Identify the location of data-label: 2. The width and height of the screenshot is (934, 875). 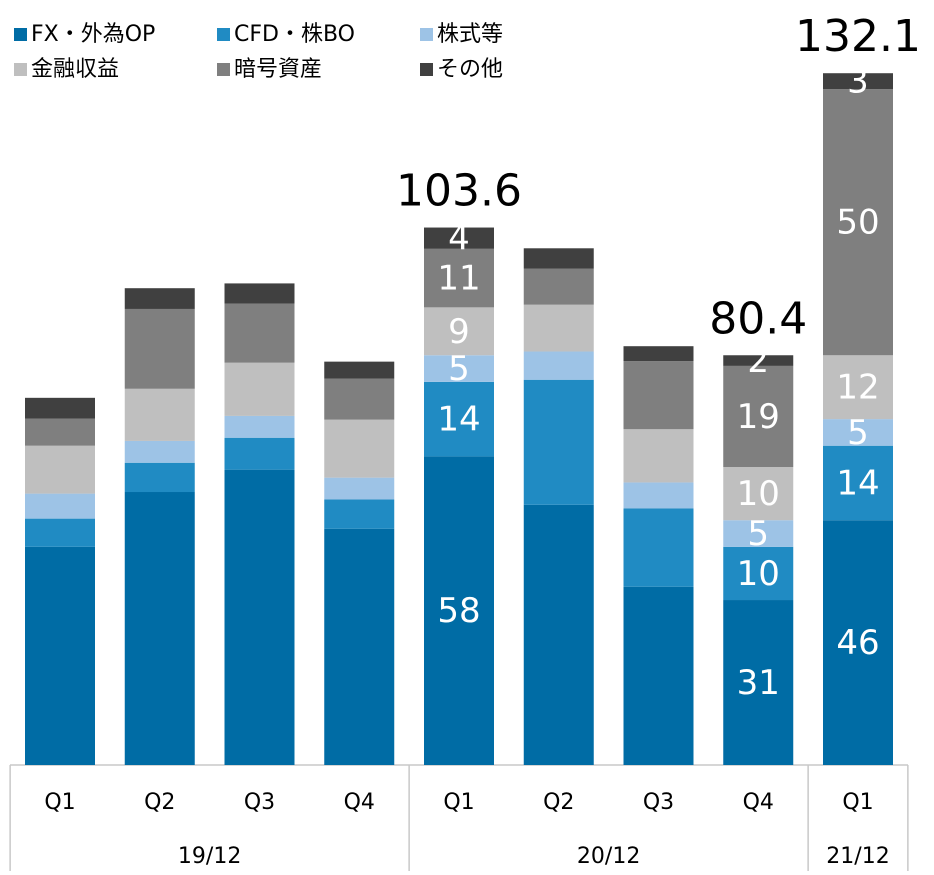
(758, 361).